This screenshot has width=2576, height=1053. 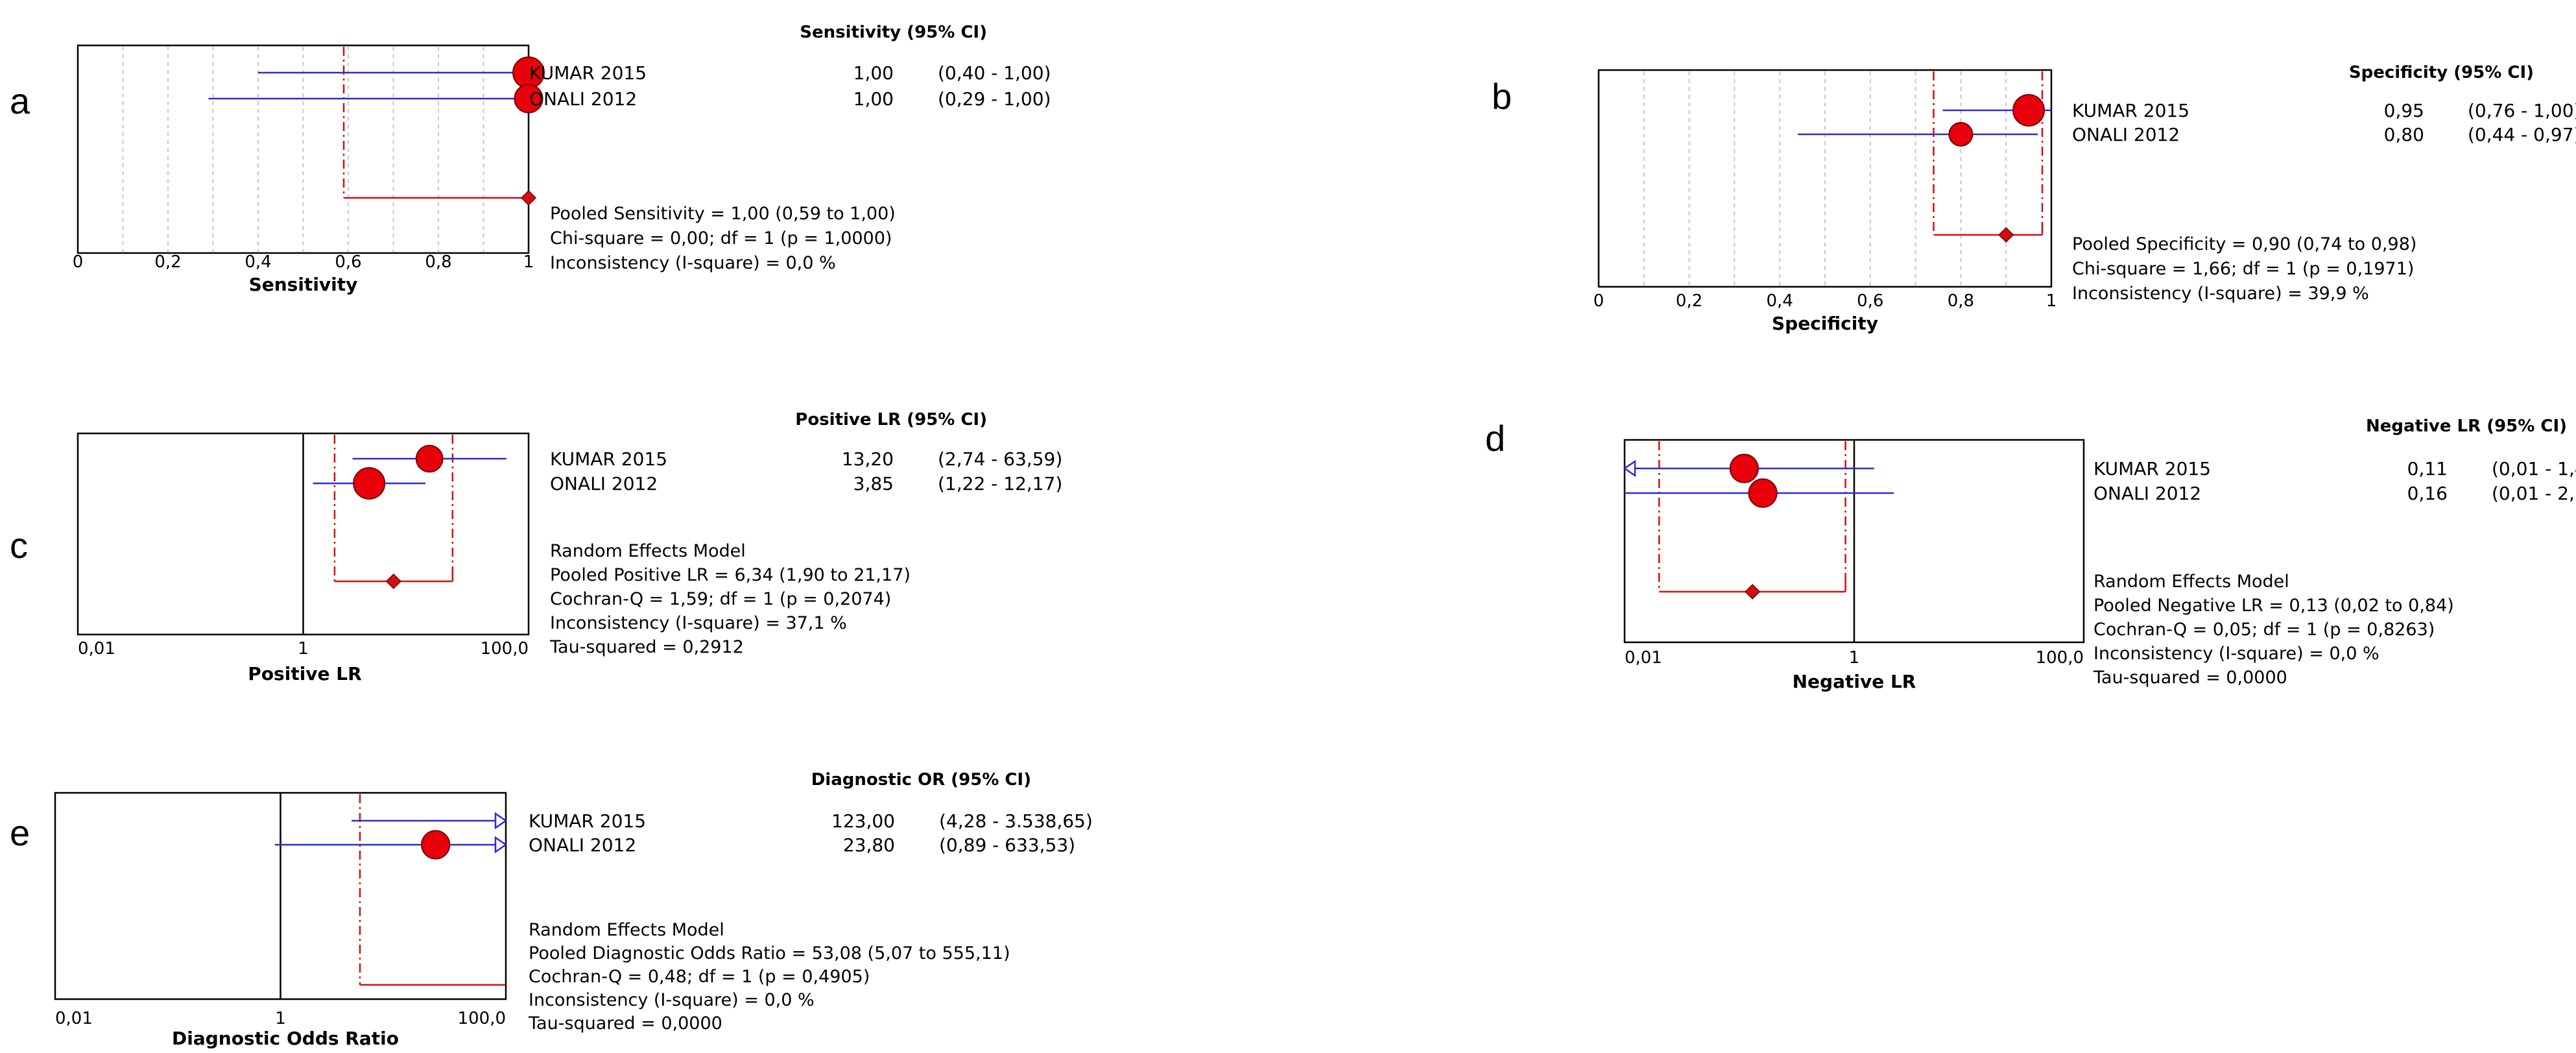 What do you see at coordinates (19, 545) in the screenshot?
I see `panel-letter: c` at bounding box center [19, 545].